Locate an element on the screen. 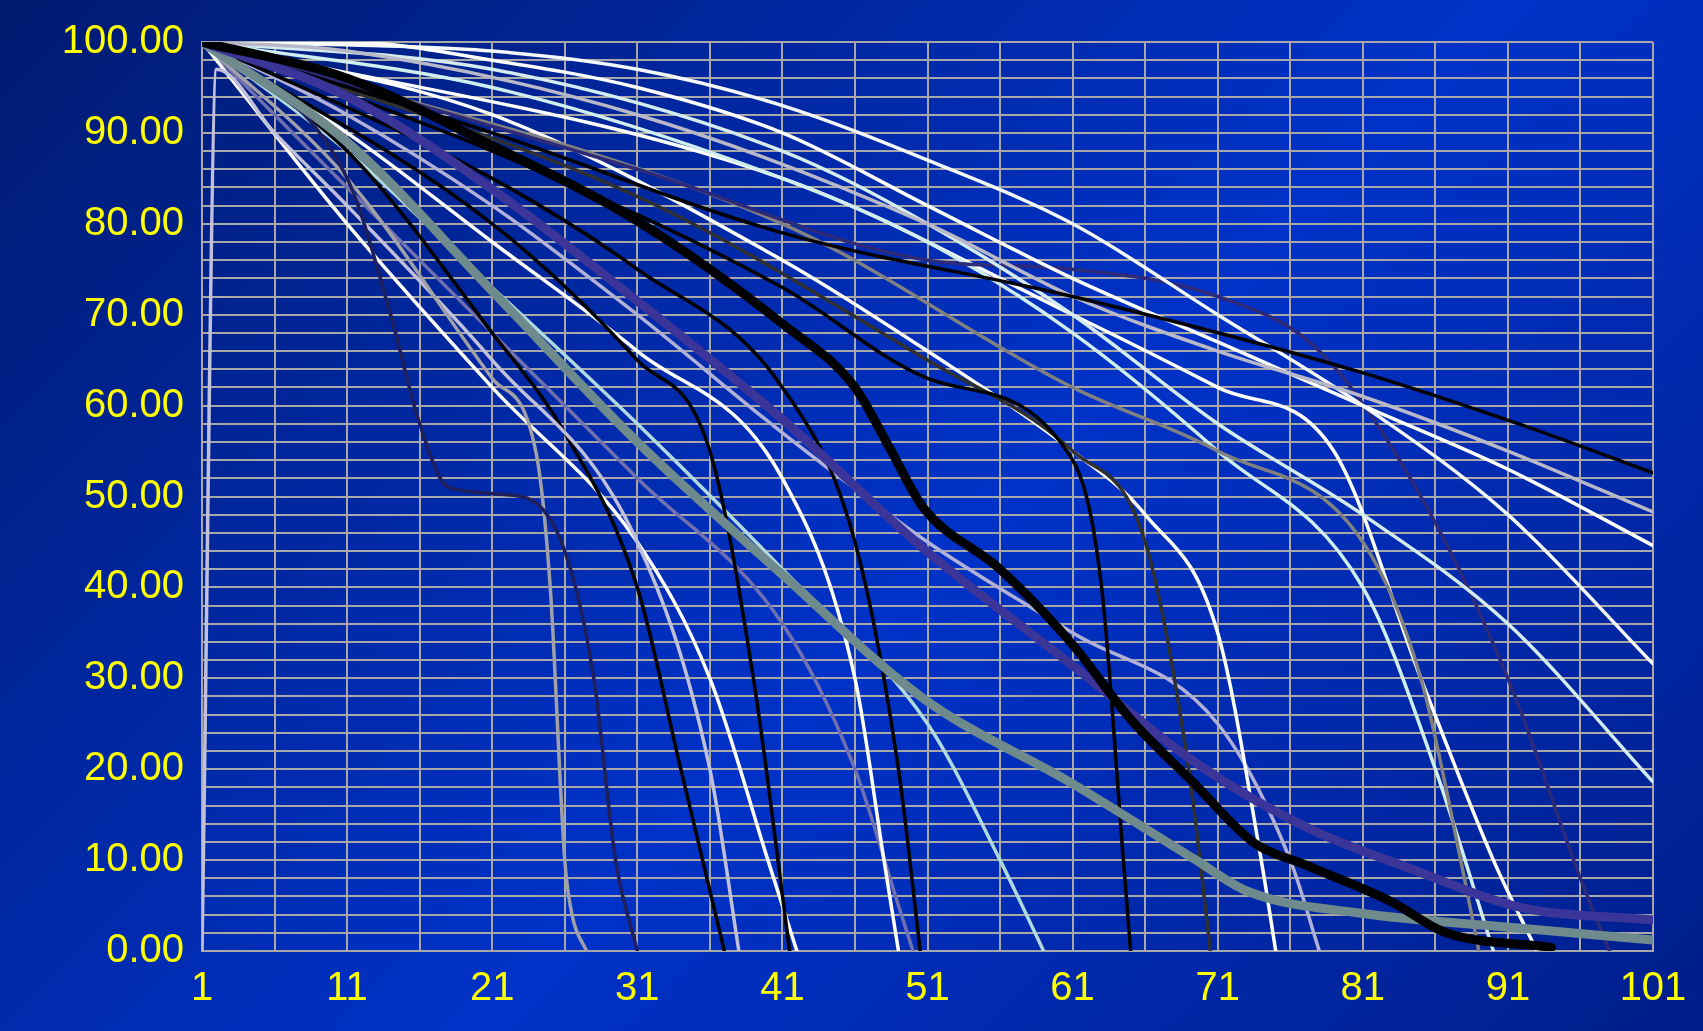 This screenshot has height=1031, width=1703. x-tick-label: 71 is located at coordinates (1217, 986).